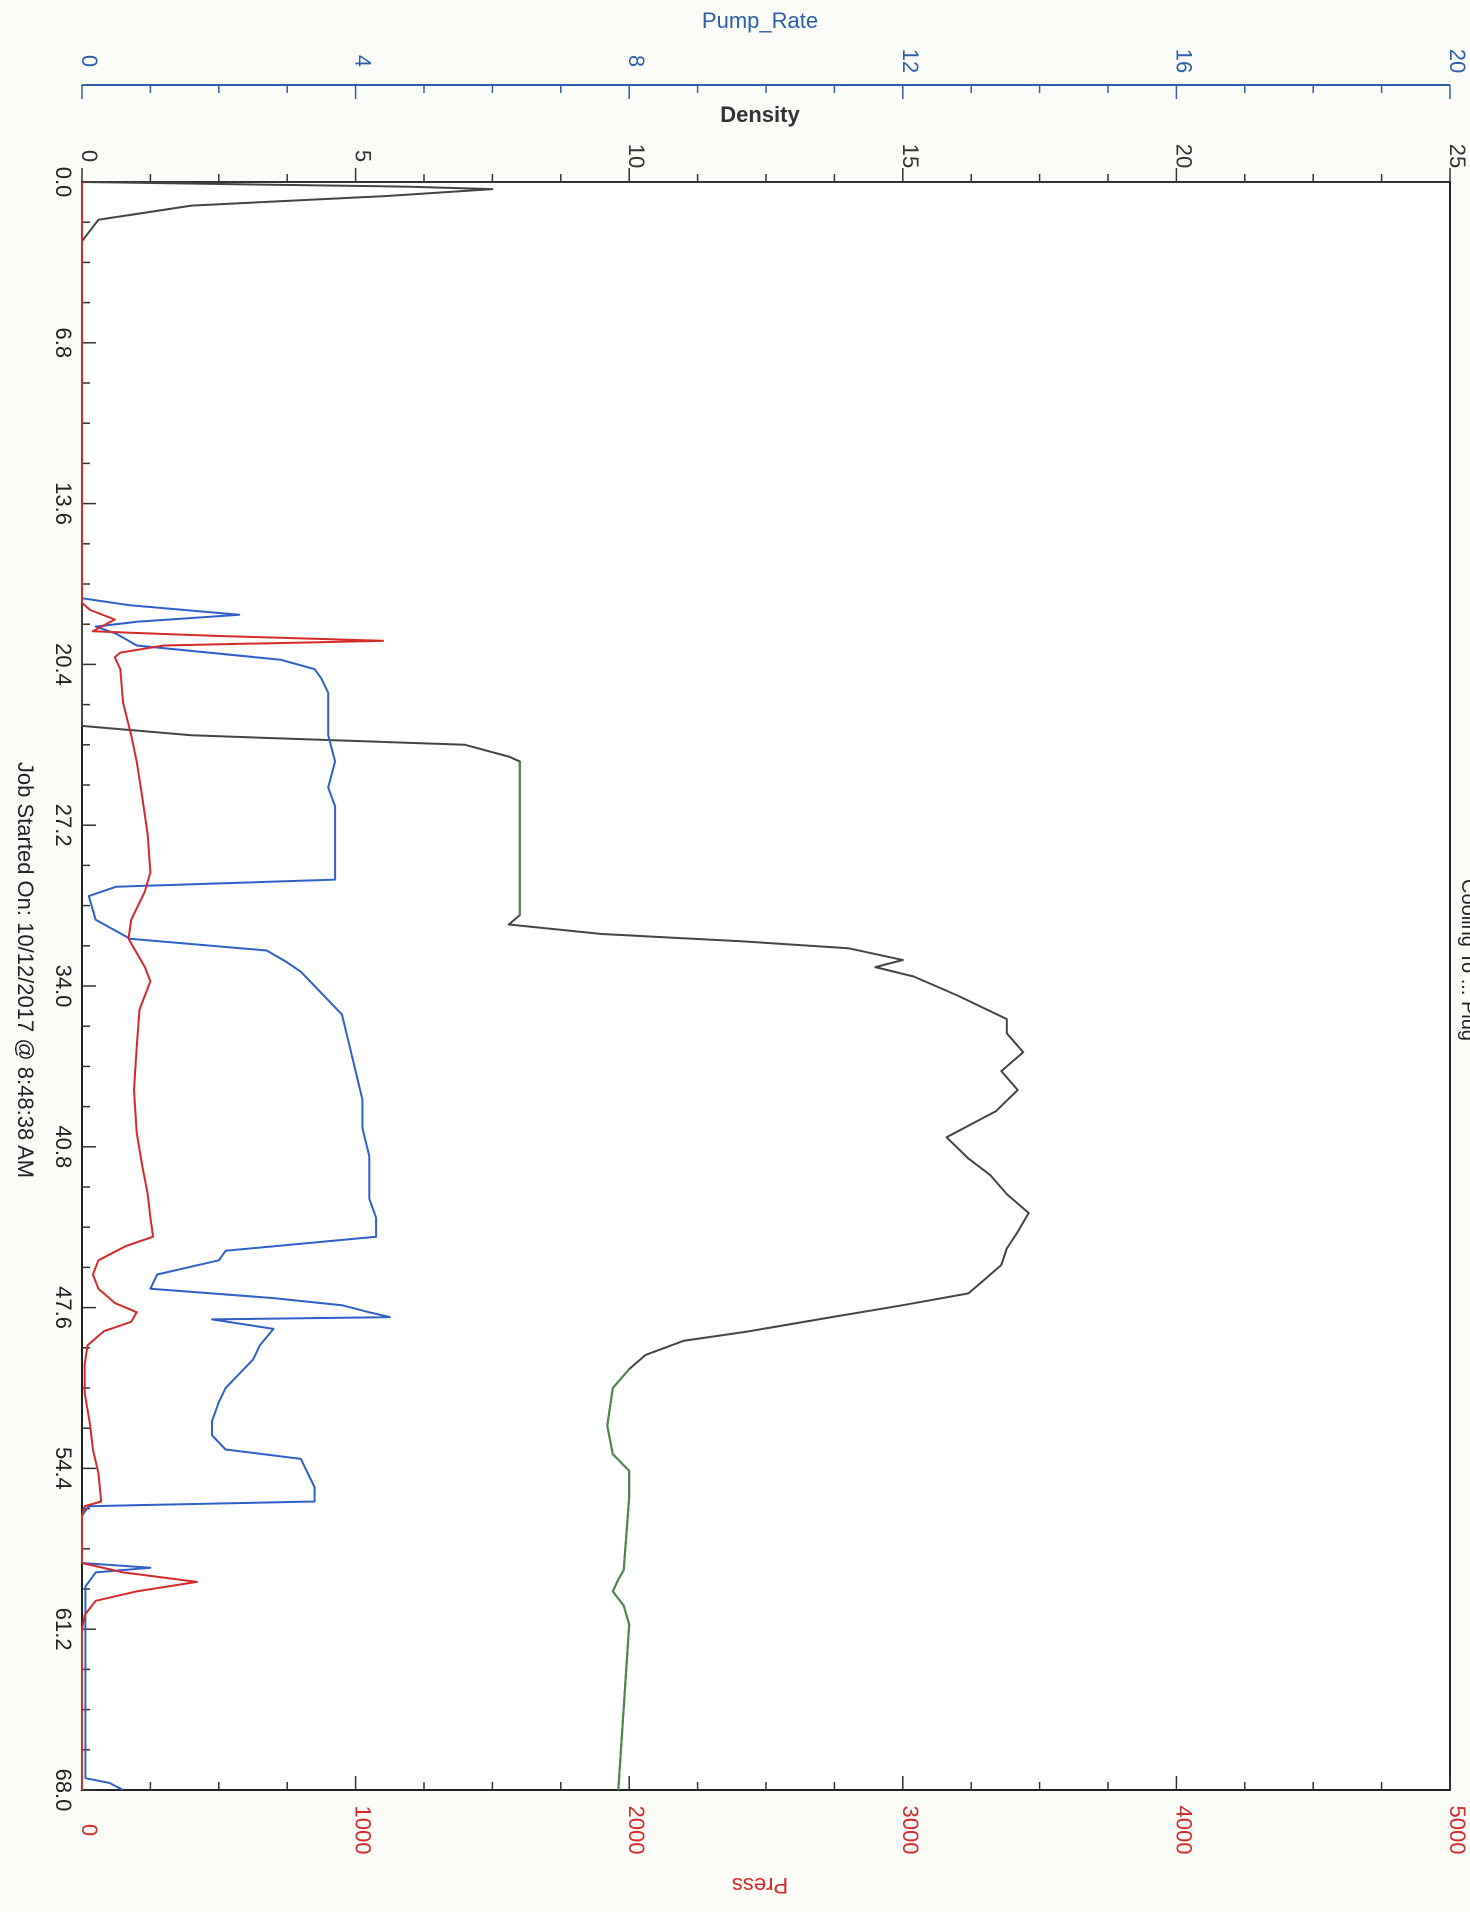  I want to click on press-tick-label: 3000, so click(910, 1830).